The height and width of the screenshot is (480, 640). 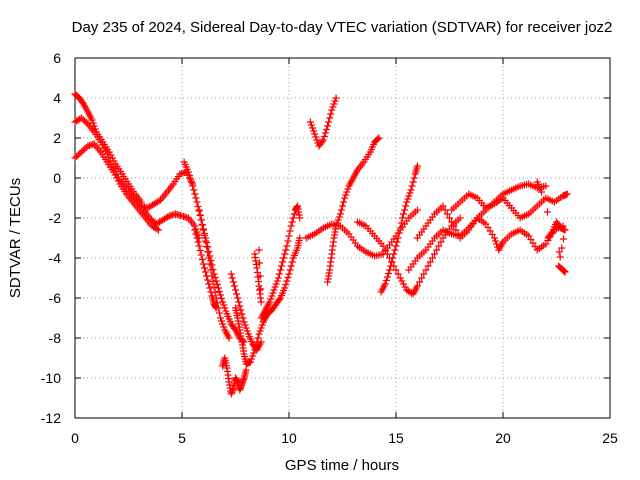 What do you see at coordinates (55, 218) in the screenshot?
I see `y-tick-label: -2` at bounding box center [55, 218].